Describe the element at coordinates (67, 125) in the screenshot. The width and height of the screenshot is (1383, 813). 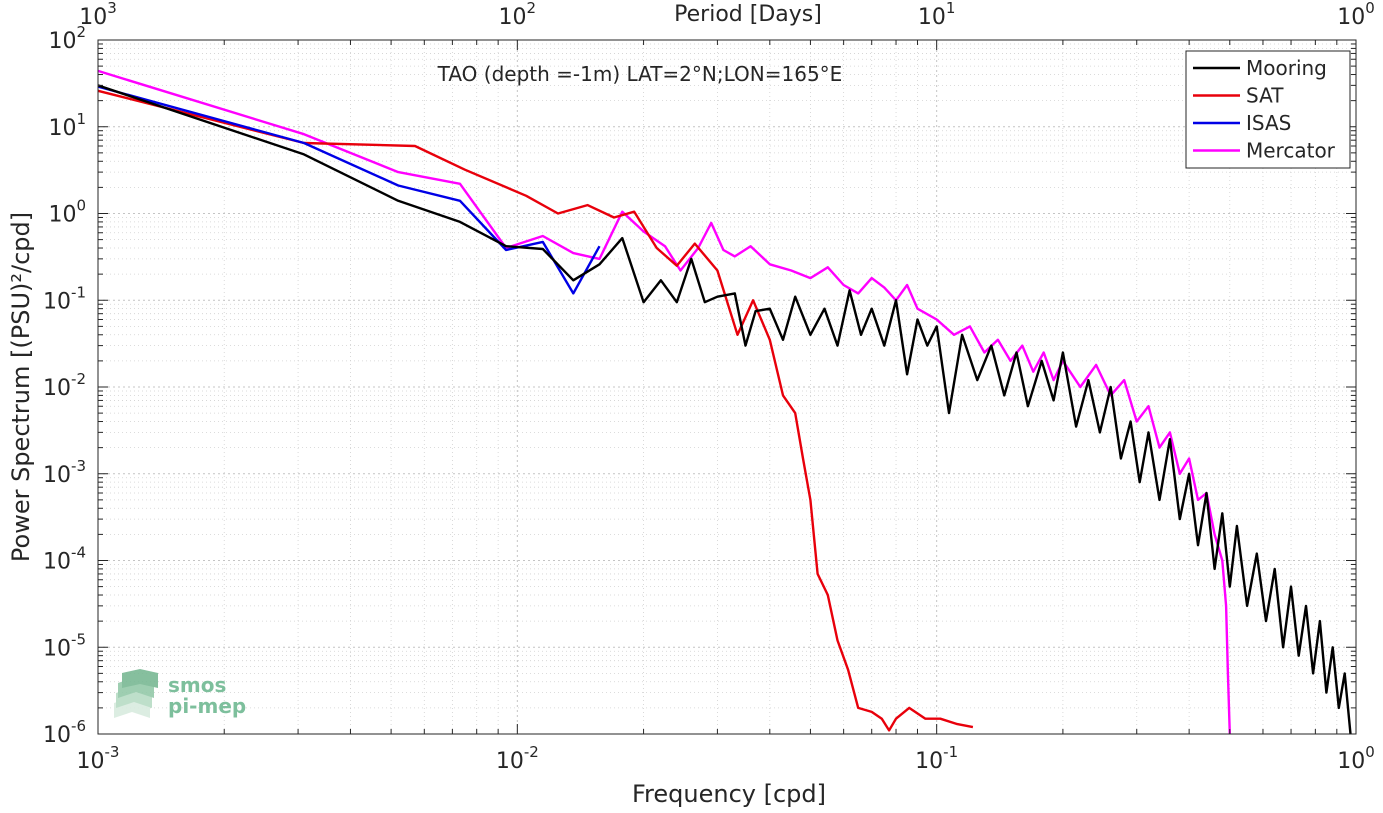
I see `y-tick-label: 10¹` at that location.